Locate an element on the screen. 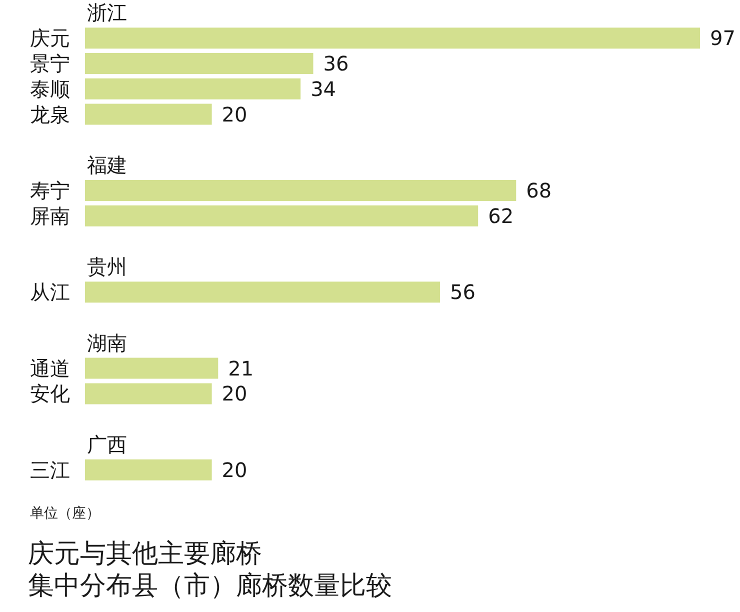 This screenshot has height=612, width=740. data-label: 34 is located at coordinates (323, 88).